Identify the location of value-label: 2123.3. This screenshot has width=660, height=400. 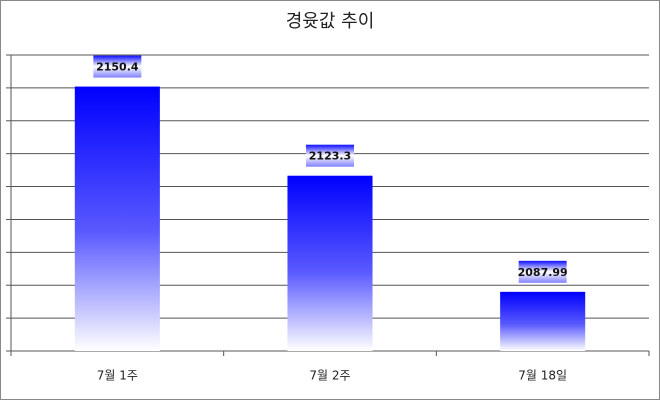
(330, 156).